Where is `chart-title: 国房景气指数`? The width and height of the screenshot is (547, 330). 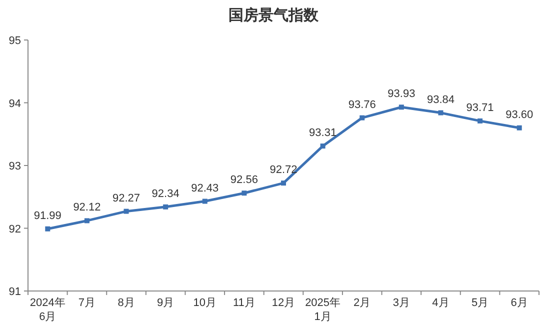
chart-title: 国房景气指数 is located at coordinates (274, 15).